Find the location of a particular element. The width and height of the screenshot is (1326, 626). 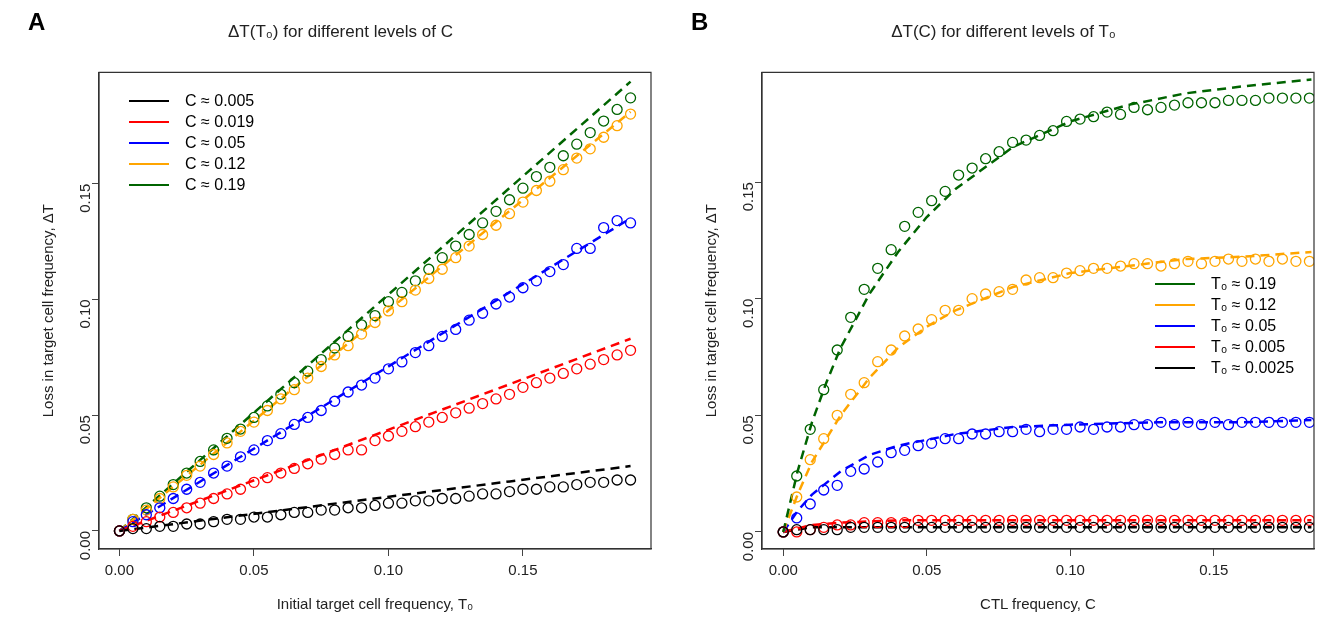

legend-label: T₀ ≈ 0.12 is located at coordinates (1244, 305).